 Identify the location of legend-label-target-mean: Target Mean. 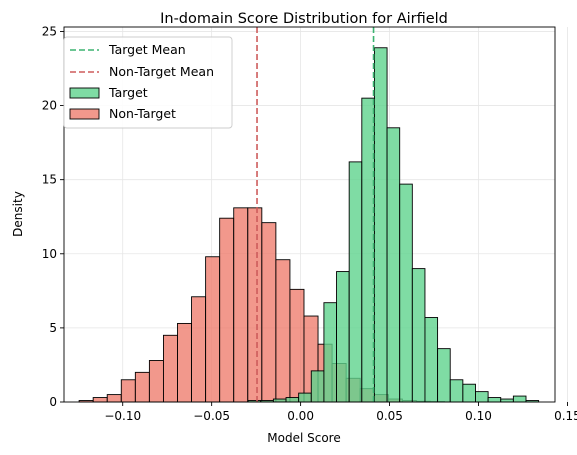
(147, 49).